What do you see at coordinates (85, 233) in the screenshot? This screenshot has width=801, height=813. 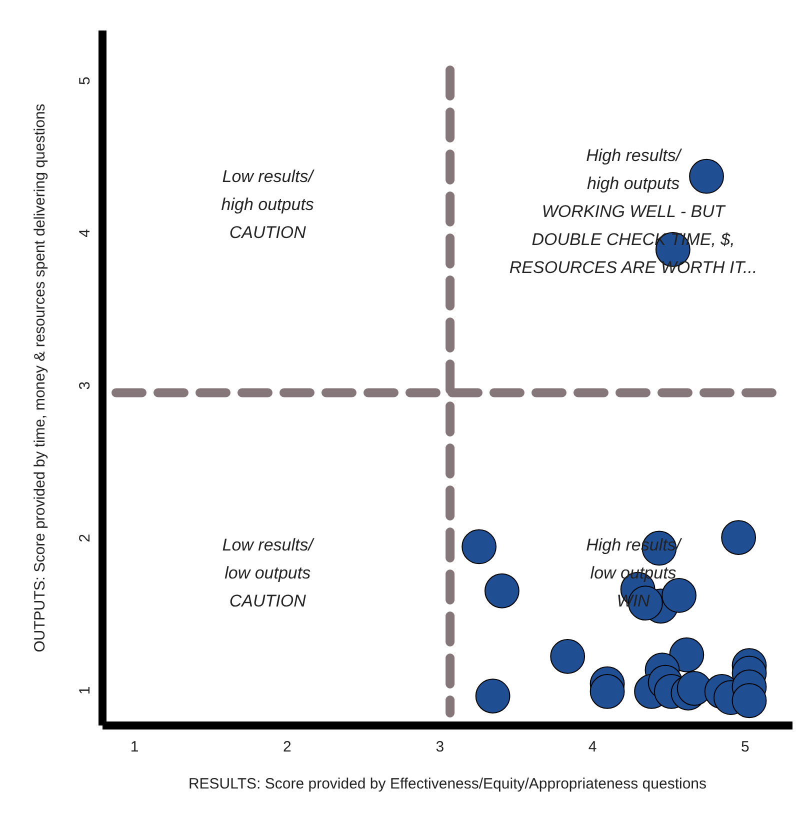 I see `y-tick-label: 4` at bounding box center [85, 233].